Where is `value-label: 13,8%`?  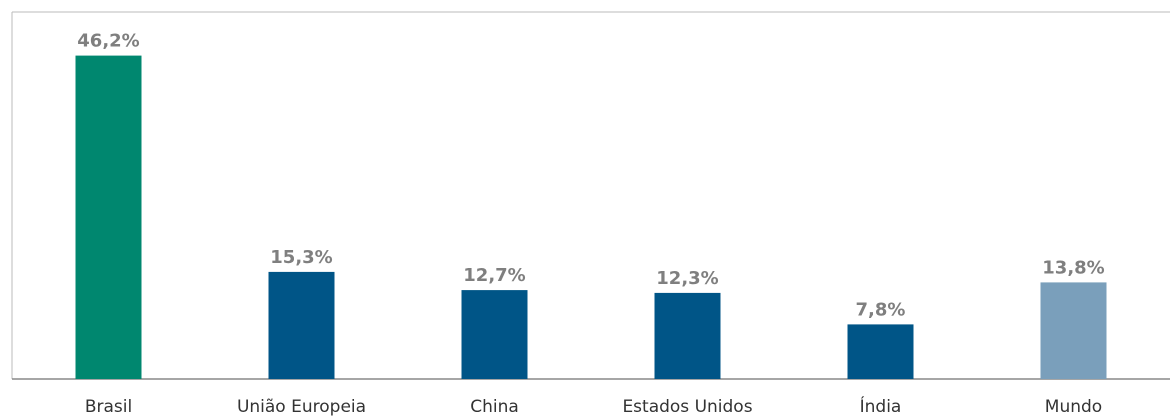 value-label: 13,8% is located at coordinates (1073, 267).